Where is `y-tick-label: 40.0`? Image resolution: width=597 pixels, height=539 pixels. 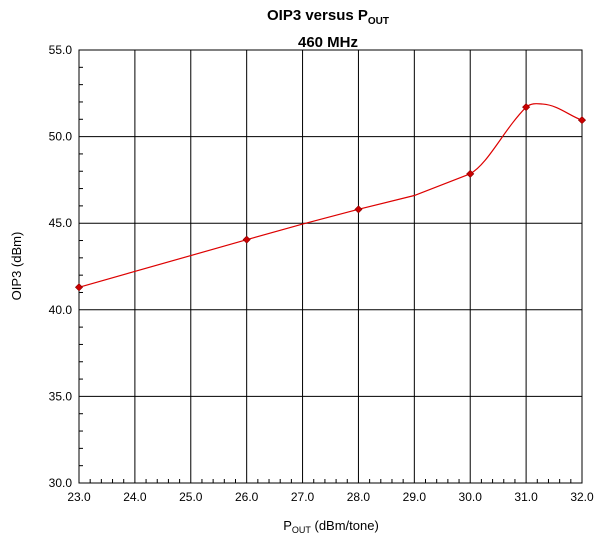 y-tick-label: 40.0 is located at coordinates (61, 310).